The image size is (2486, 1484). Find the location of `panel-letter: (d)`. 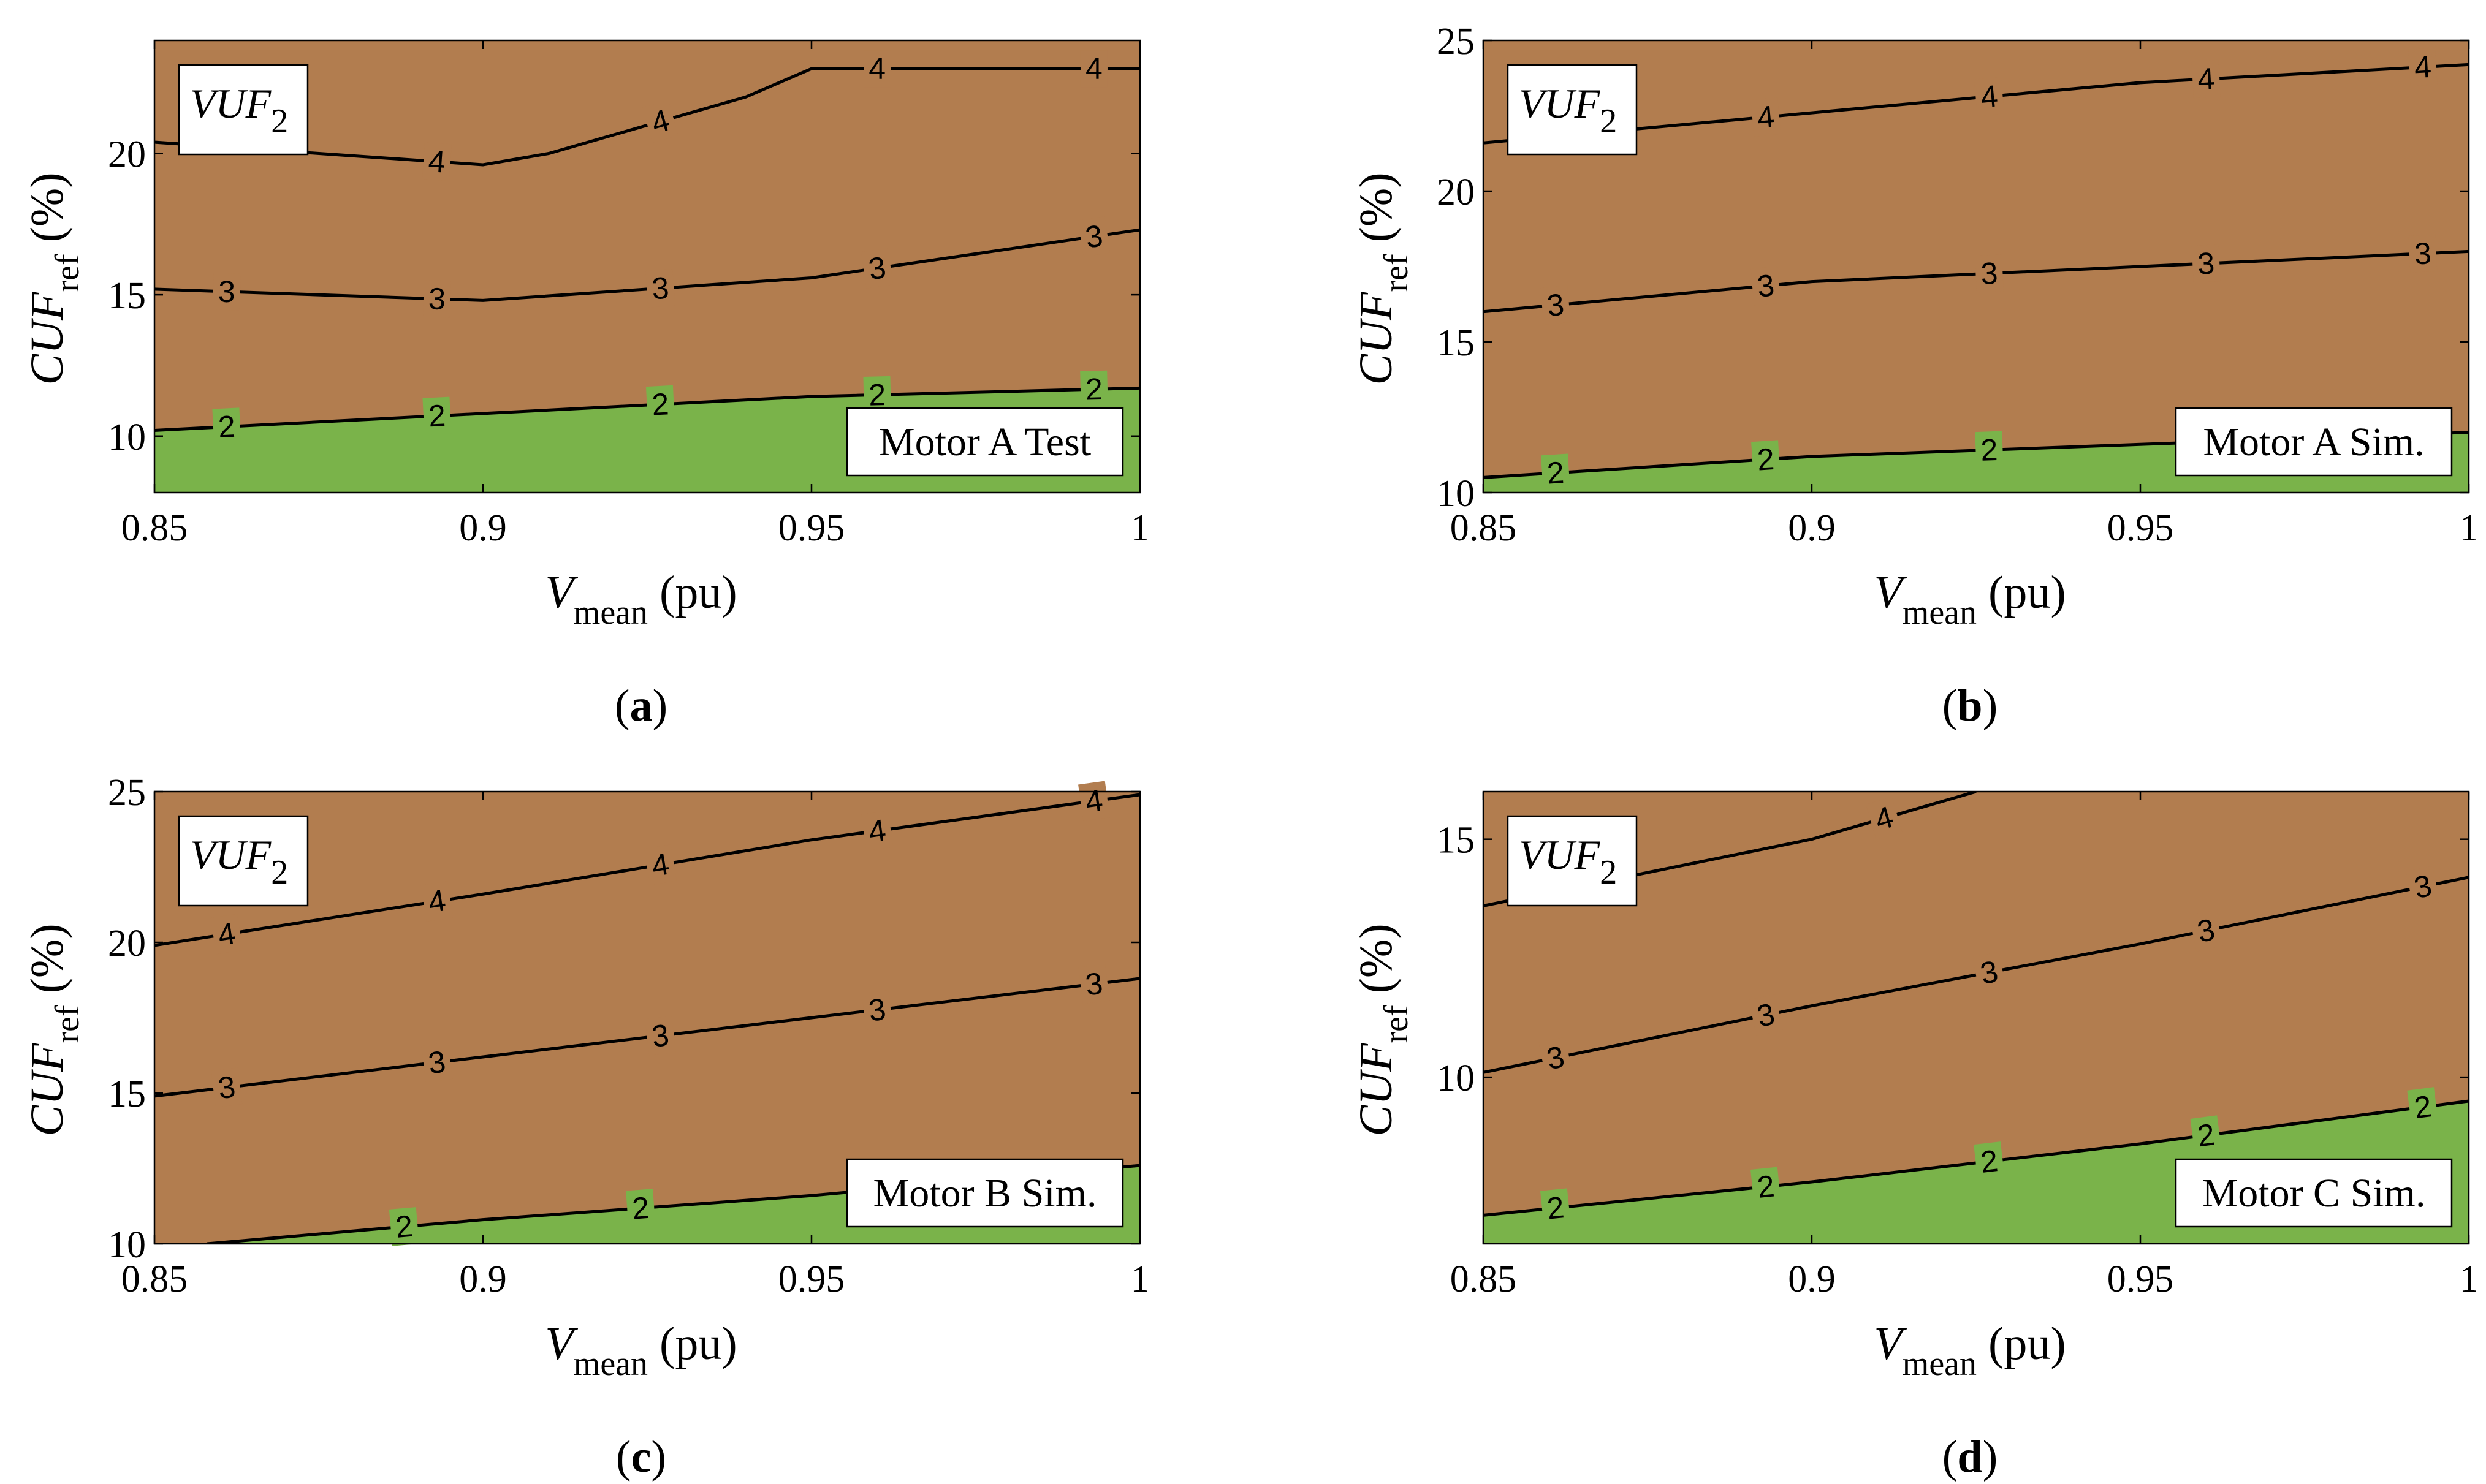

panel-letter: (d) is located at coordinates (1970, 1457).